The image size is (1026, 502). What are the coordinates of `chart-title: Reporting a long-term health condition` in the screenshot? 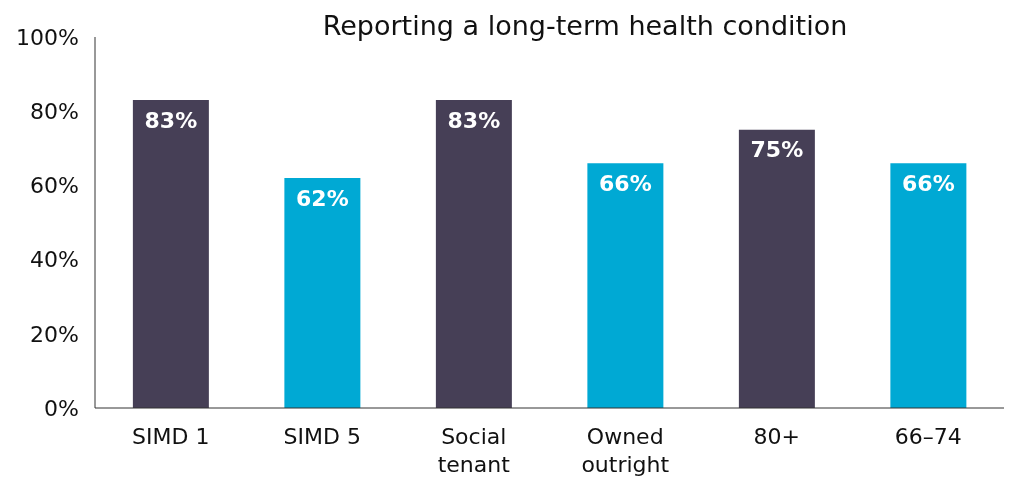 It's located at (585, 25).